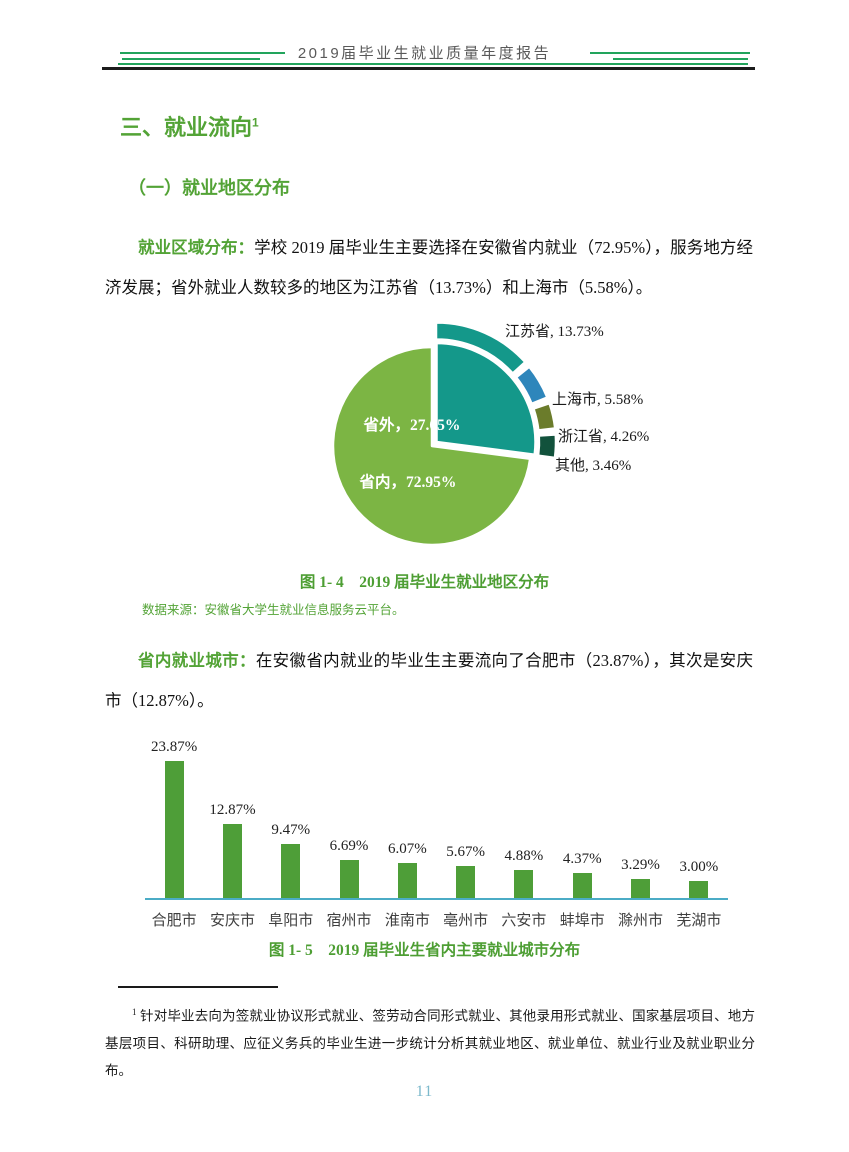 Image resolution: width=849 pixels, height=1152 pixels. I want to click on bar-column-淮南市: 6.07%, so click(407, 869).